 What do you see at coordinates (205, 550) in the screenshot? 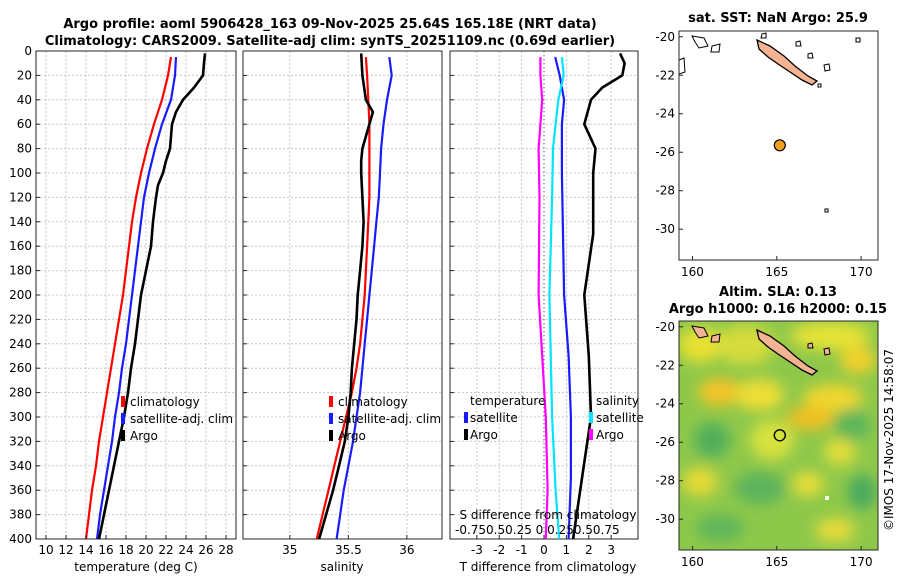
I see `x-tick-label: 26` at bounding box center [205, 550].